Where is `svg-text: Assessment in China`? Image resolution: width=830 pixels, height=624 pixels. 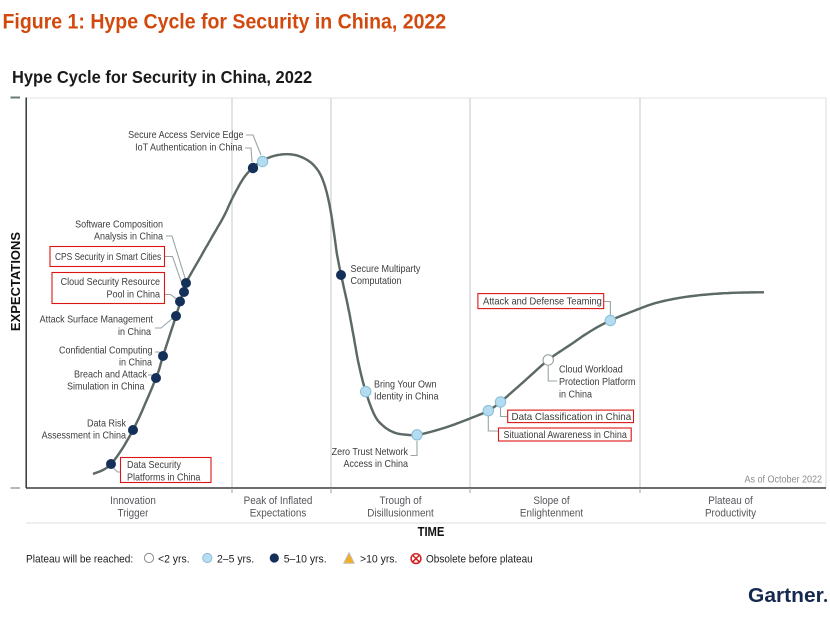 svg-text: Assessment in China is located at coordinates (84, 436).